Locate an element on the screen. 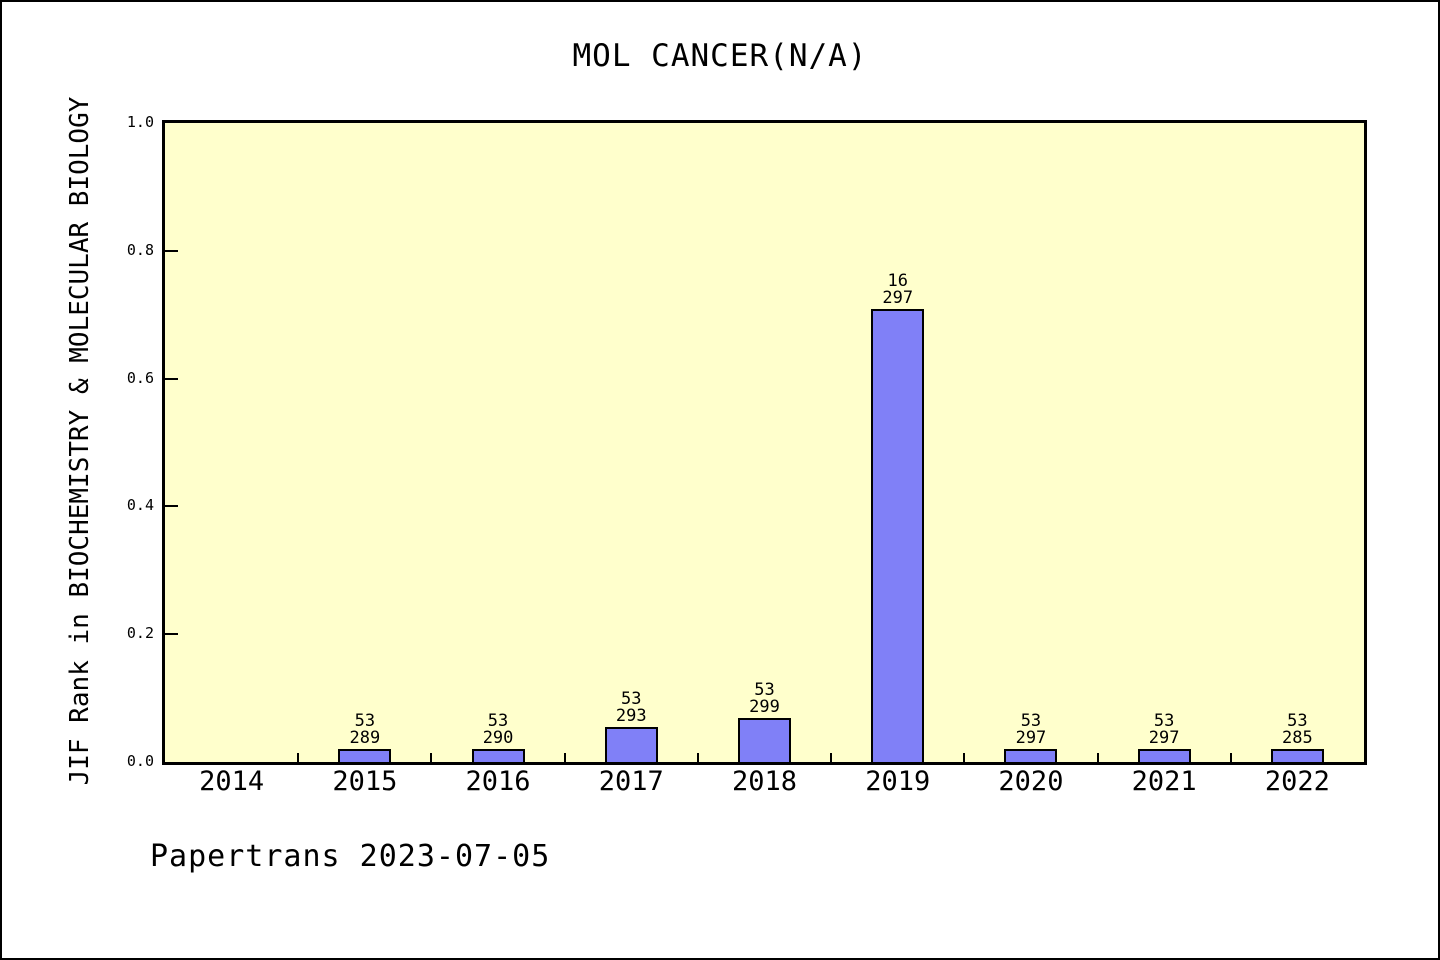 The width and height of the screenshot is (1440, 960). bar-label: 53 293 is located at coordinates (631, 707).